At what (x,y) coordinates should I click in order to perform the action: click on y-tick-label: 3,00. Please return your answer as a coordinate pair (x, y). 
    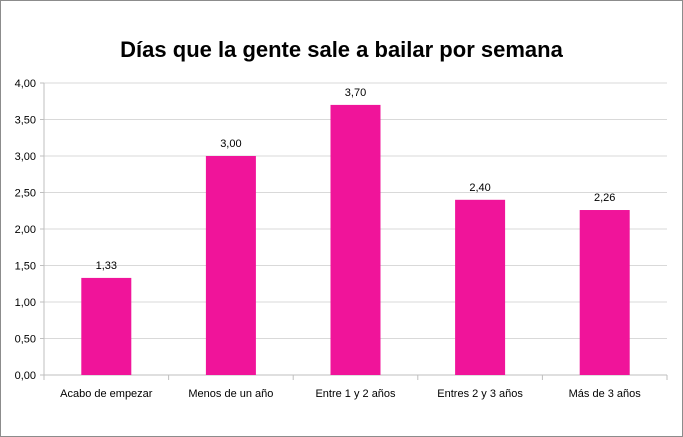
    Looking at the image, I should click on (25, 157).